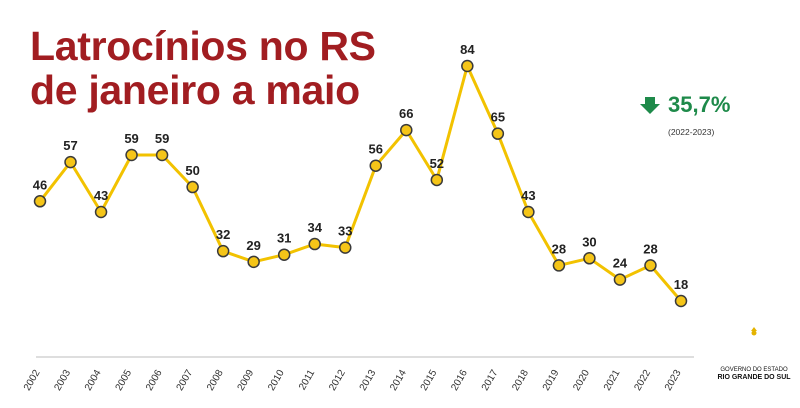 This screenshot has width=800, height=408. What do you see at coordinates (284, 238) in the screenshot?
I see `data-label: 31` at bounding box center [284, 238].